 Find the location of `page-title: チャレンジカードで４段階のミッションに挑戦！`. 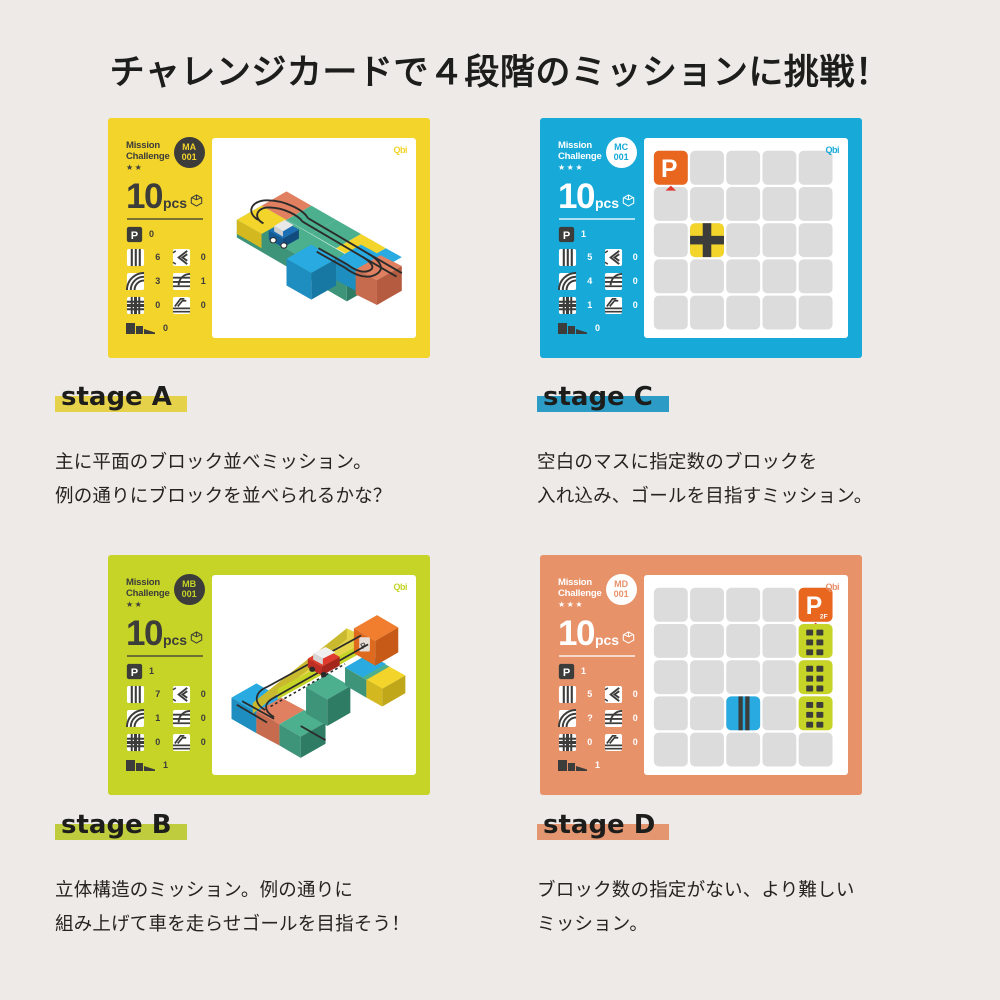

page-title: チャレンジカードで４段階のミッションに挑戦！ is located at coordinates (500, 73).